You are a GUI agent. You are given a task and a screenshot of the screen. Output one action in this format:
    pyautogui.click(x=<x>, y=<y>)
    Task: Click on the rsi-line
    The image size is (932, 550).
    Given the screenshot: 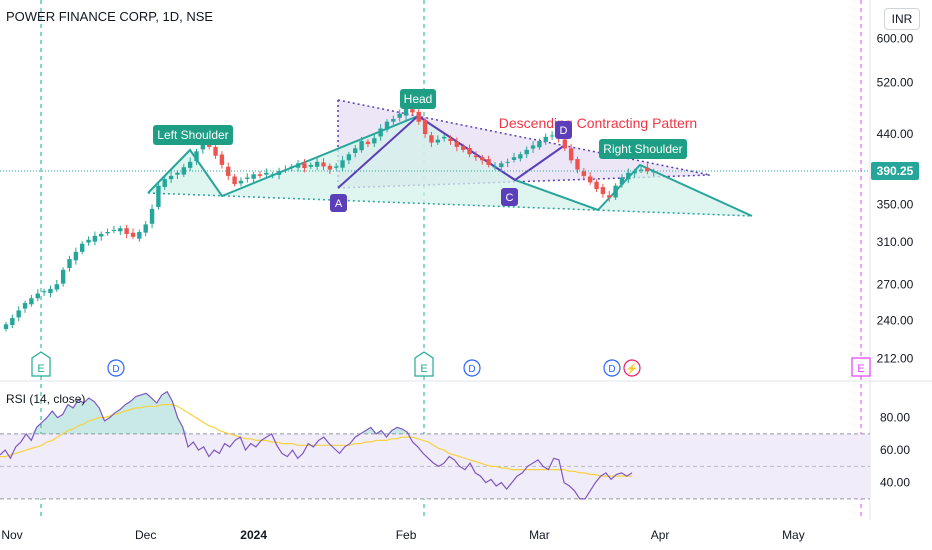 What is the action you would take?
    pyautogui.click(x=316, y=445)
    